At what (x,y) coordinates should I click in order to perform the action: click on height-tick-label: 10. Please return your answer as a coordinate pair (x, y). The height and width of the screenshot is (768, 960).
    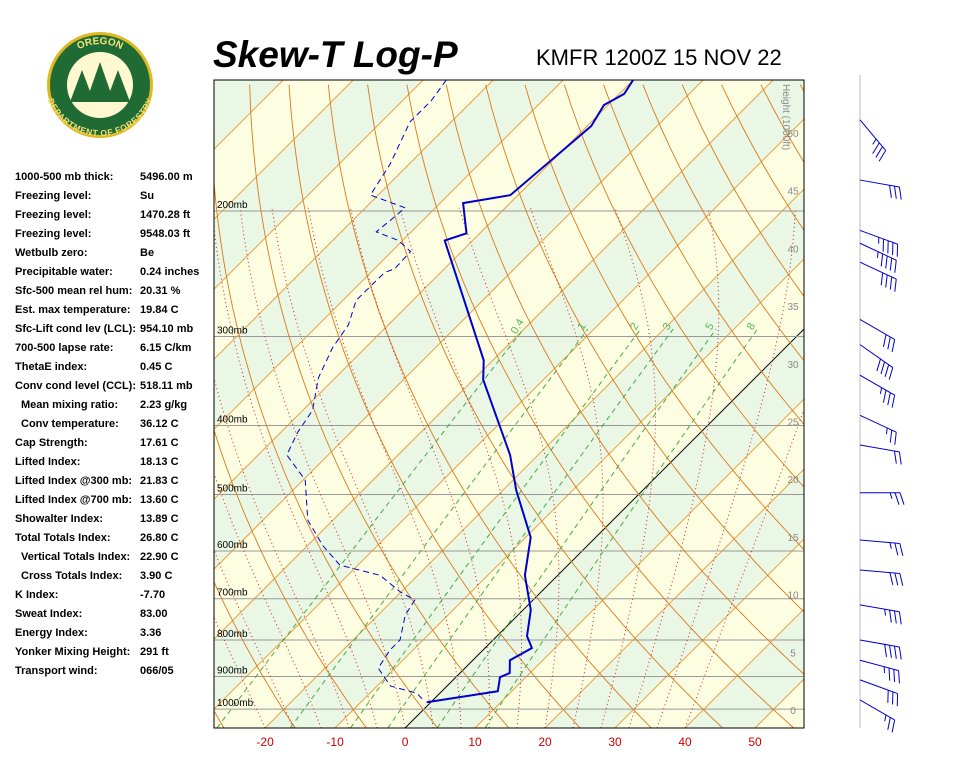
    Looking at the image, I should click on (793, 596).